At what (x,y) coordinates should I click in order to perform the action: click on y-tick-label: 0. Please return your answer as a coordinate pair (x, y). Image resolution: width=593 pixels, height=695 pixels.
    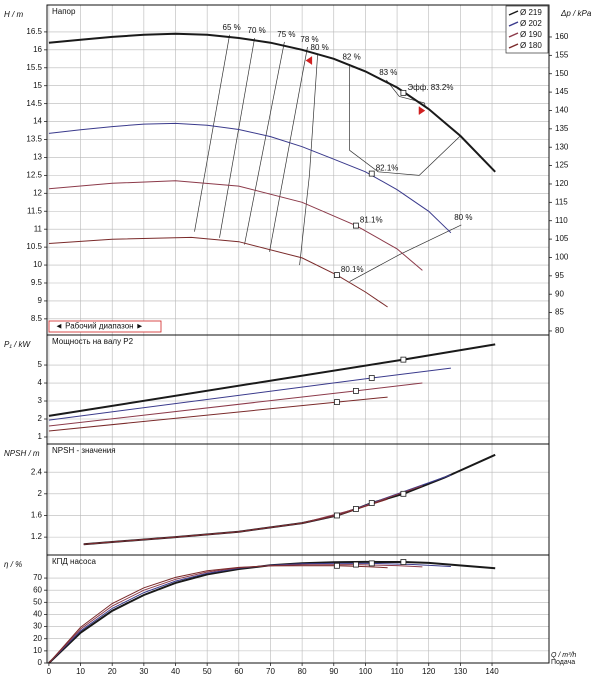
    Looking at the image, I should click on (40, 662).